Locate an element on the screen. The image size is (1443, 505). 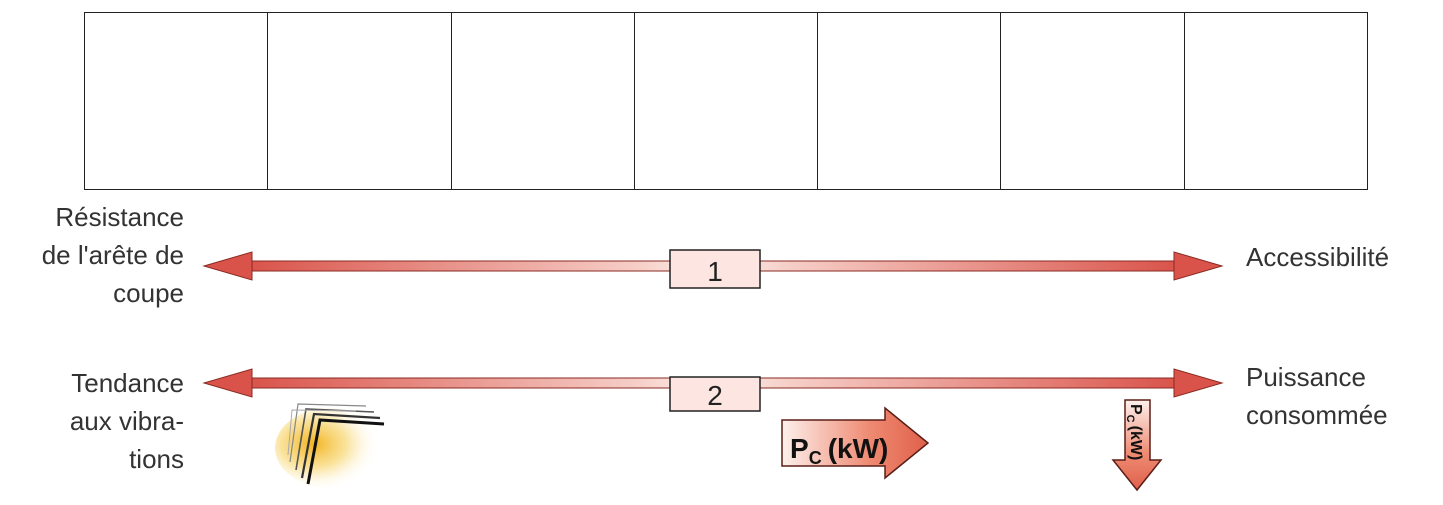
scale-1-right-arrowhead is located at coordinates (1198, 266).